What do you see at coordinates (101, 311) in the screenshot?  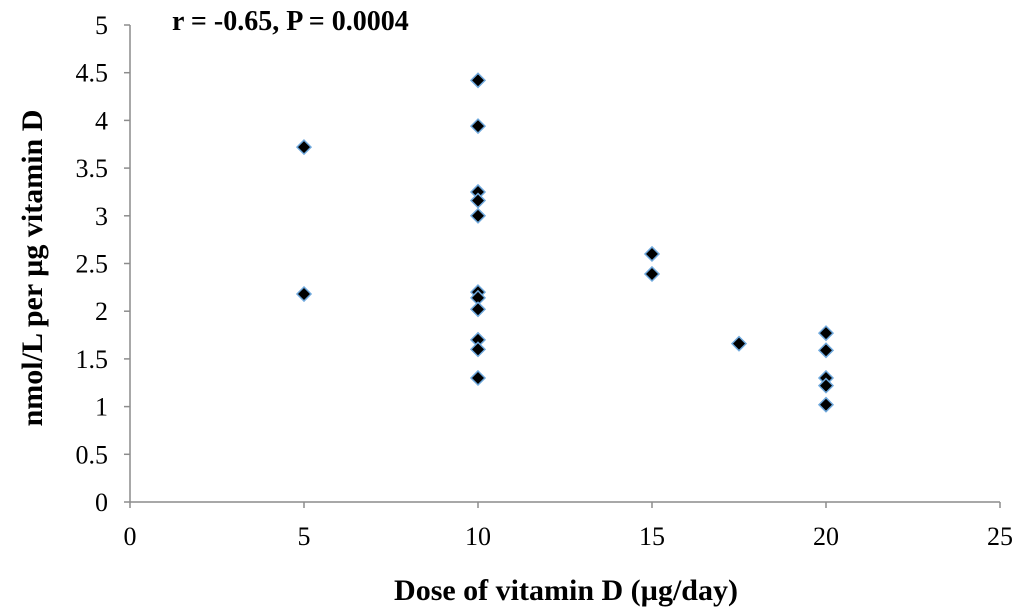 I see `y-tick-label: 2` at bounding box center [101, 311].